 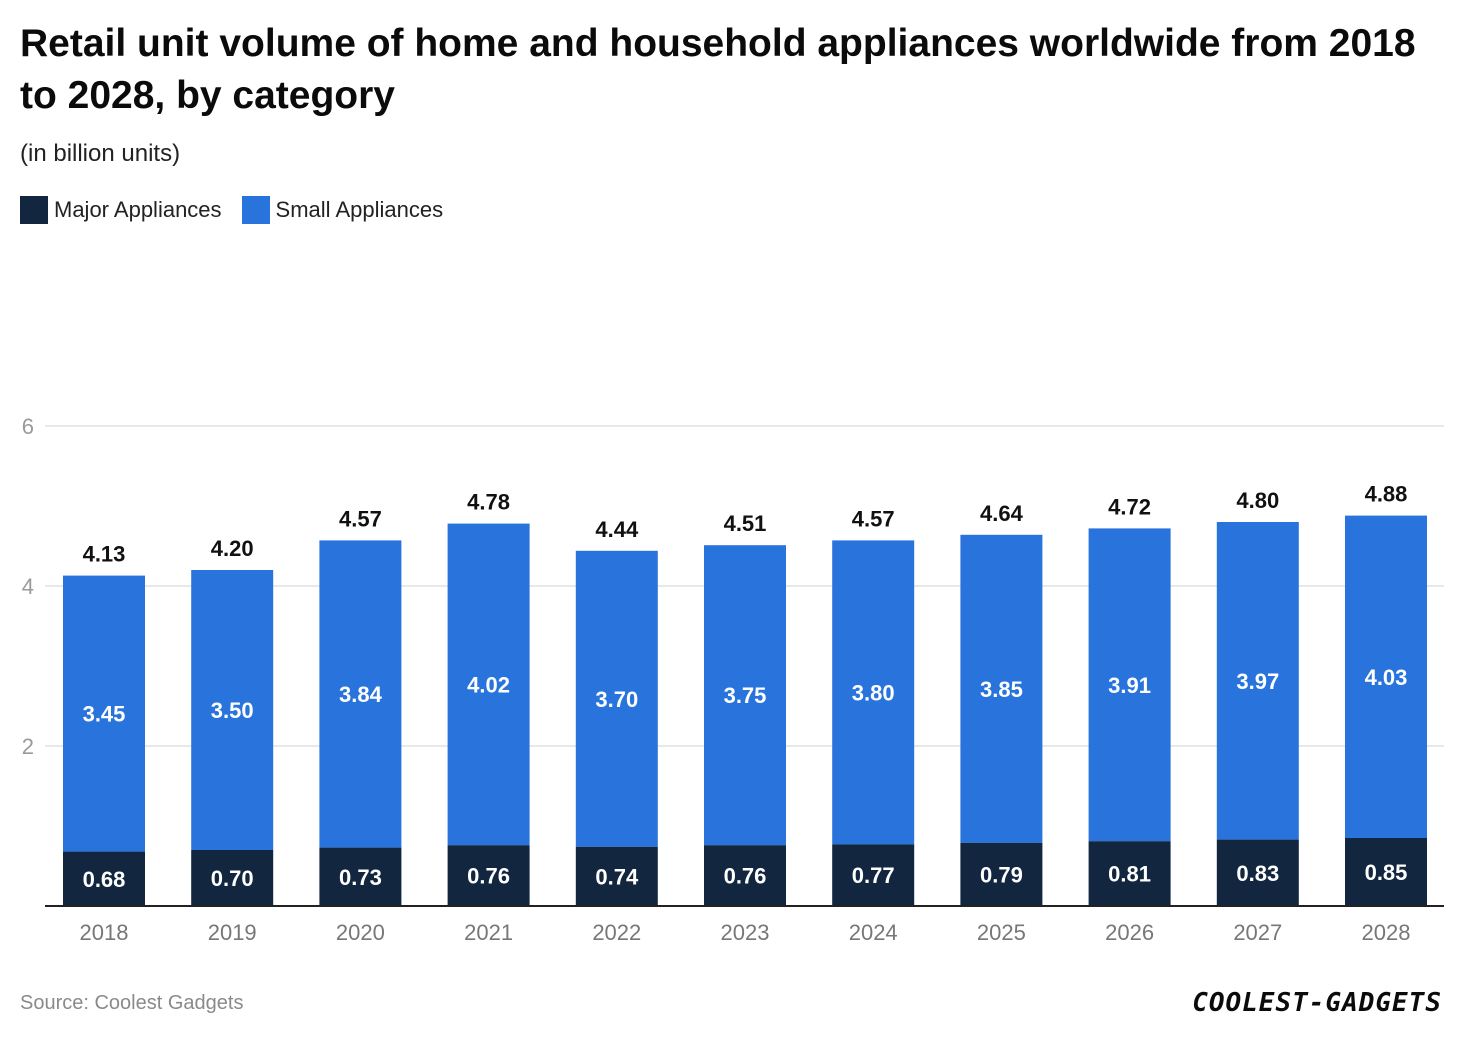 What do you see at coordinates (1386, 932) in the screenshot?
I see `x-tick-label: 2028` at bounding box center [1386, 932].